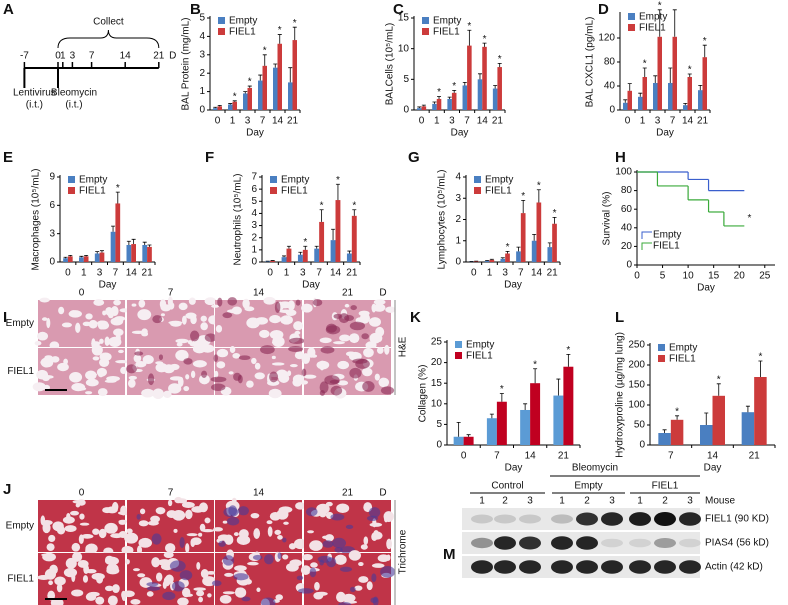 The height and width of the screenshot is (605, 788). Describe the element at coordinates (24, 56) in the screenshot. I see `timeline-label: -7` at that location.